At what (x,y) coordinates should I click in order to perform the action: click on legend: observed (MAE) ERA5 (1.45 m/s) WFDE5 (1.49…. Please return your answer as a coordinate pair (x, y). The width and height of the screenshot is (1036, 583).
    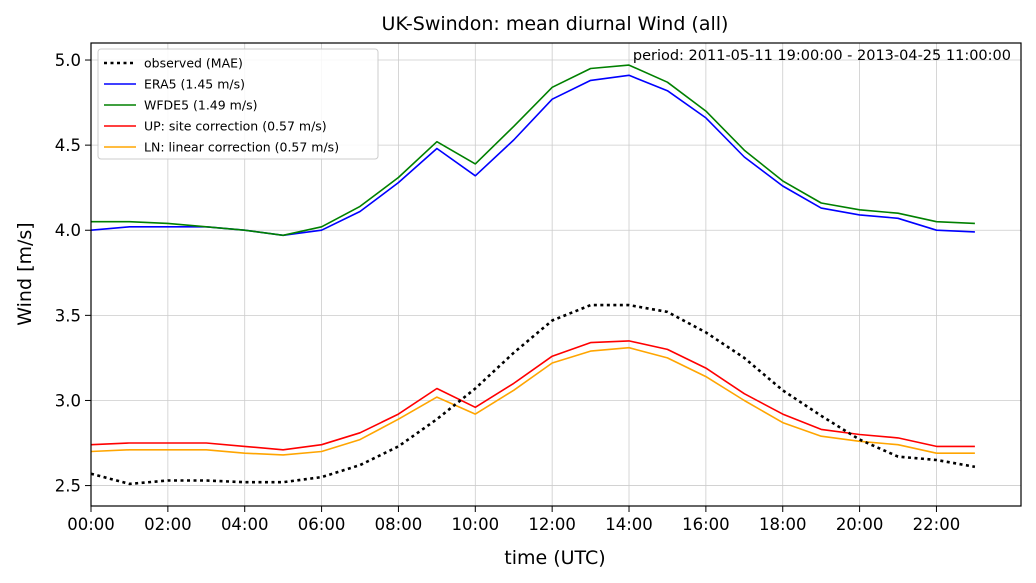
    Looking at the image, I should click on (238, 104).